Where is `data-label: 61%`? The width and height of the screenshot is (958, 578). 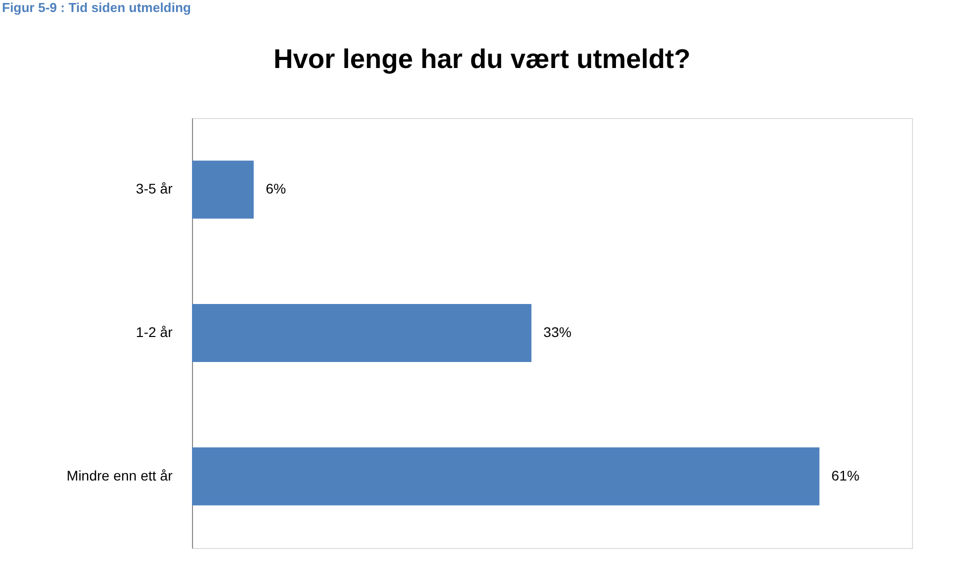 data-label: 61% is located at coordinates (845, 475).